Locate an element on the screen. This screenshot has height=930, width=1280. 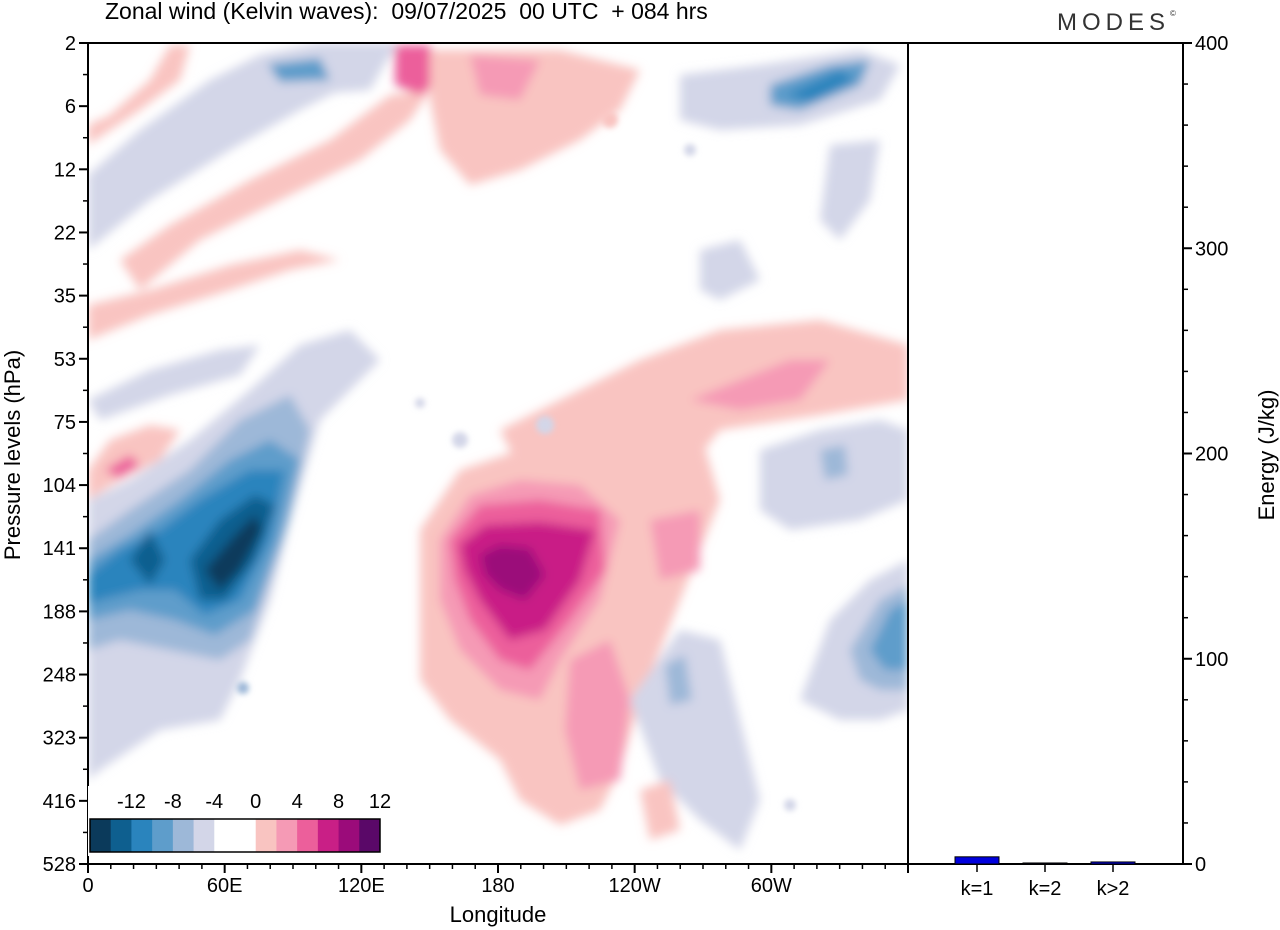
energy-tick-label: 0 is located at coordinates (1200, 865).